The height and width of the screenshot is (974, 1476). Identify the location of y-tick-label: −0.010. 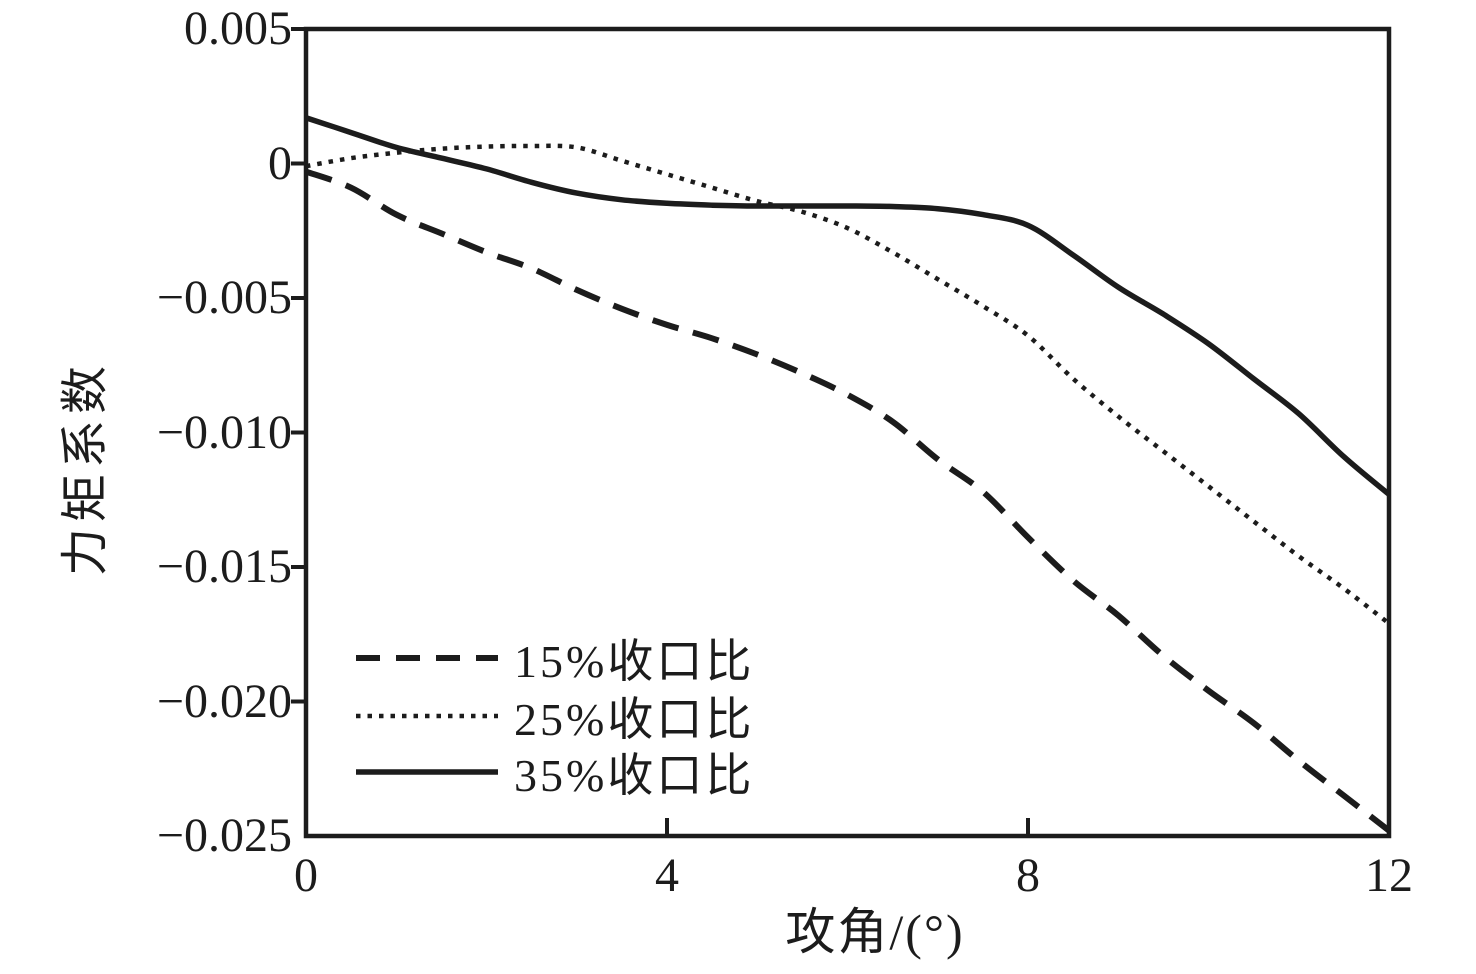
(224, 432).